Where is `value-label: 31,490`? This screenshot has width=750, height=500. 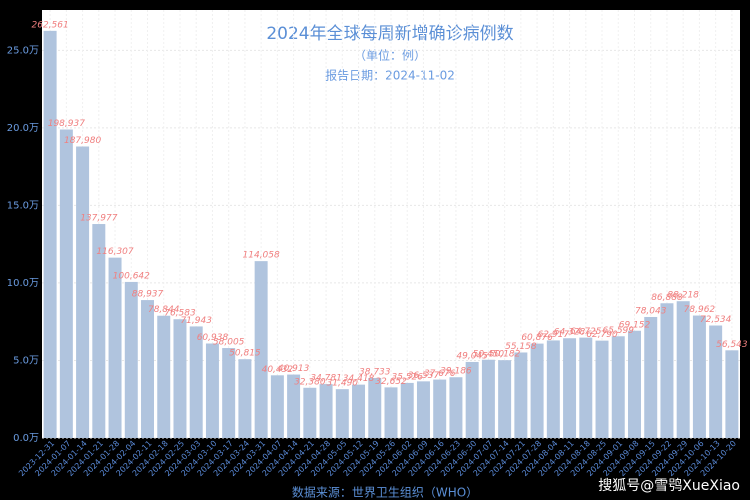 value-label: 31,490 is located at coordinates (343, 384).